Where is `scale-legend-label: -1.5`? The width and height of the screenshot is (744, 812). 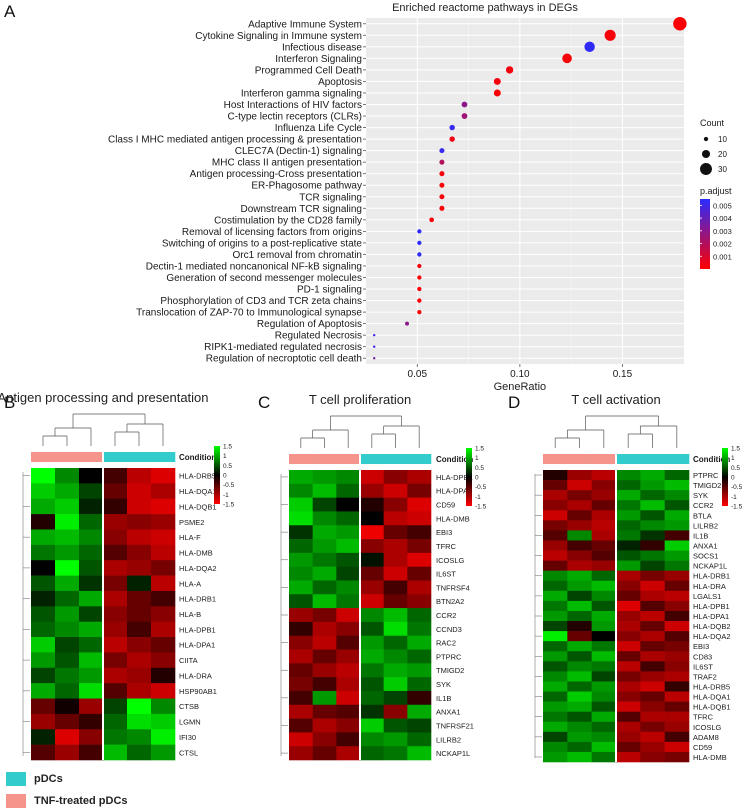 scale-legend-label: -1.5 is located at coordinates (229, 505).